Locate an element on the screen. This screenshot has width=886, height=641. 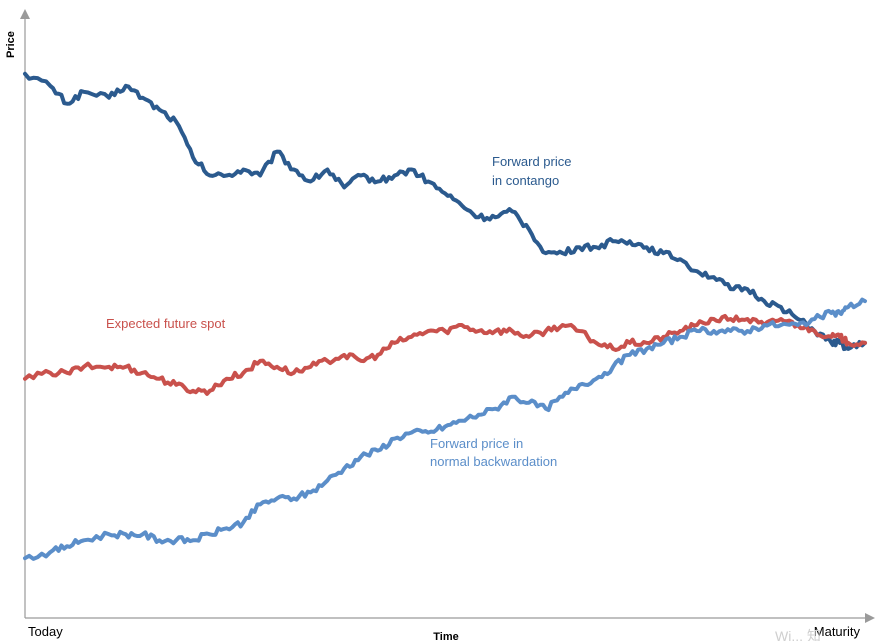
annotation-expected-spot-line-1: Expected future spot is located at coordinates (166, 323).